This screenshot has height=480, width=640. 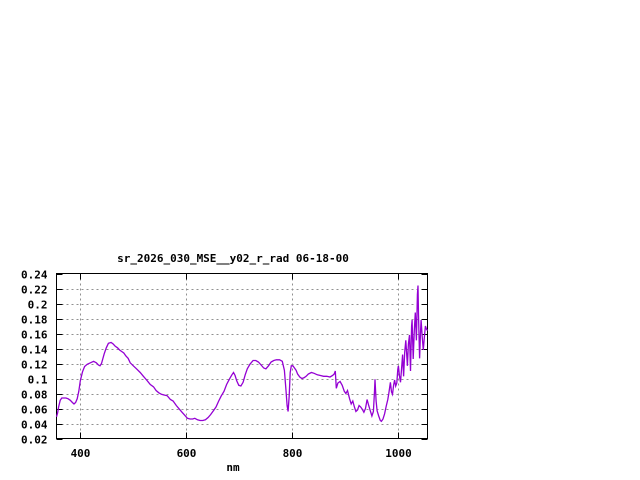 I want to click on x-tick-label: 1000, so click(x=398, y=453).